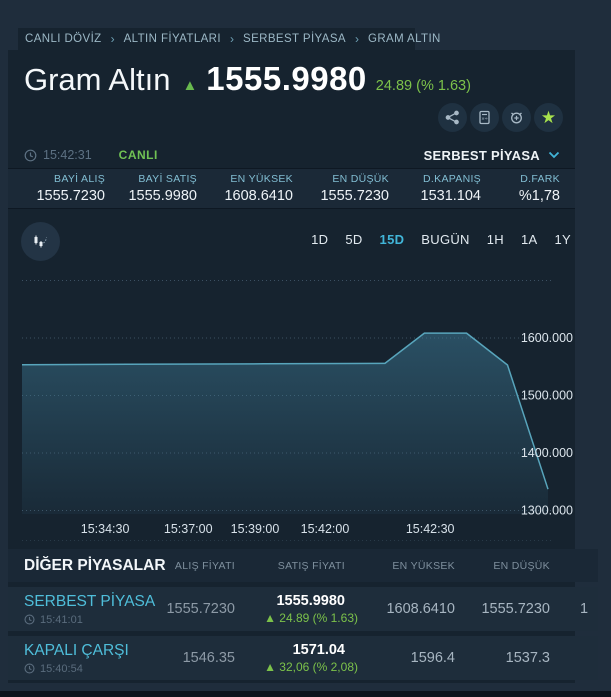 The image size is (611, 697). What do you see at coordinates (515, 609) in the screenshot?
I see `cell-en-dusuk: 1555.7230` at bounding box center [515, 609].